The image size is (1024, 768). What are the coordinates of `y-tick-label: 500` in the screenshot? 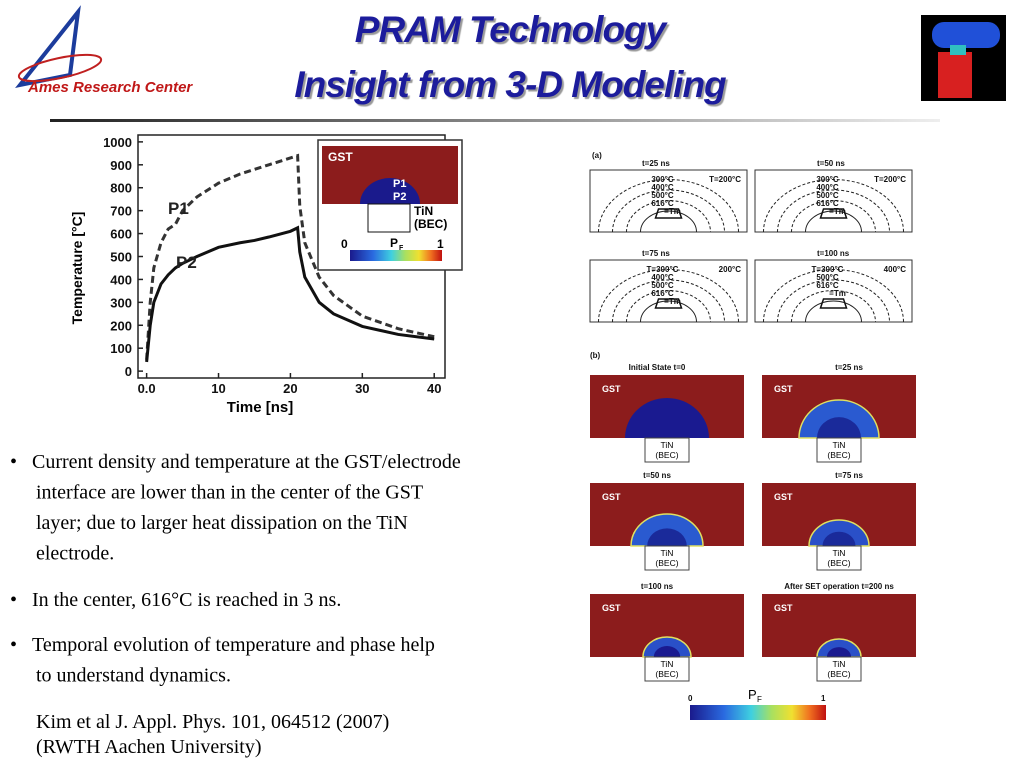 It's located at (121, 257).